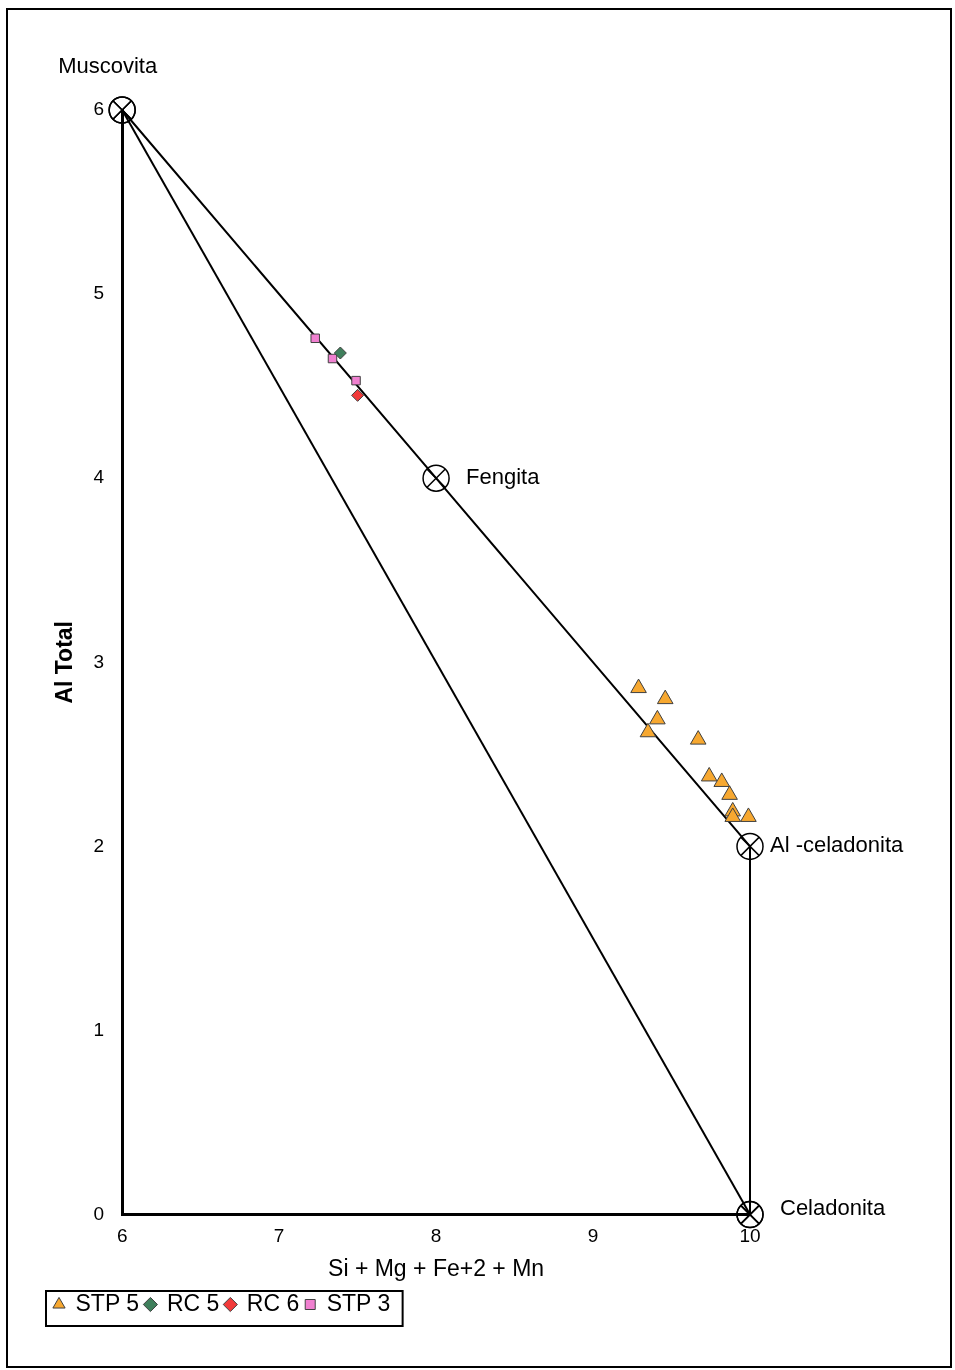 The image size is (955, 1370). I want to click on annotation: Al -celadonita, so click(837, 845).